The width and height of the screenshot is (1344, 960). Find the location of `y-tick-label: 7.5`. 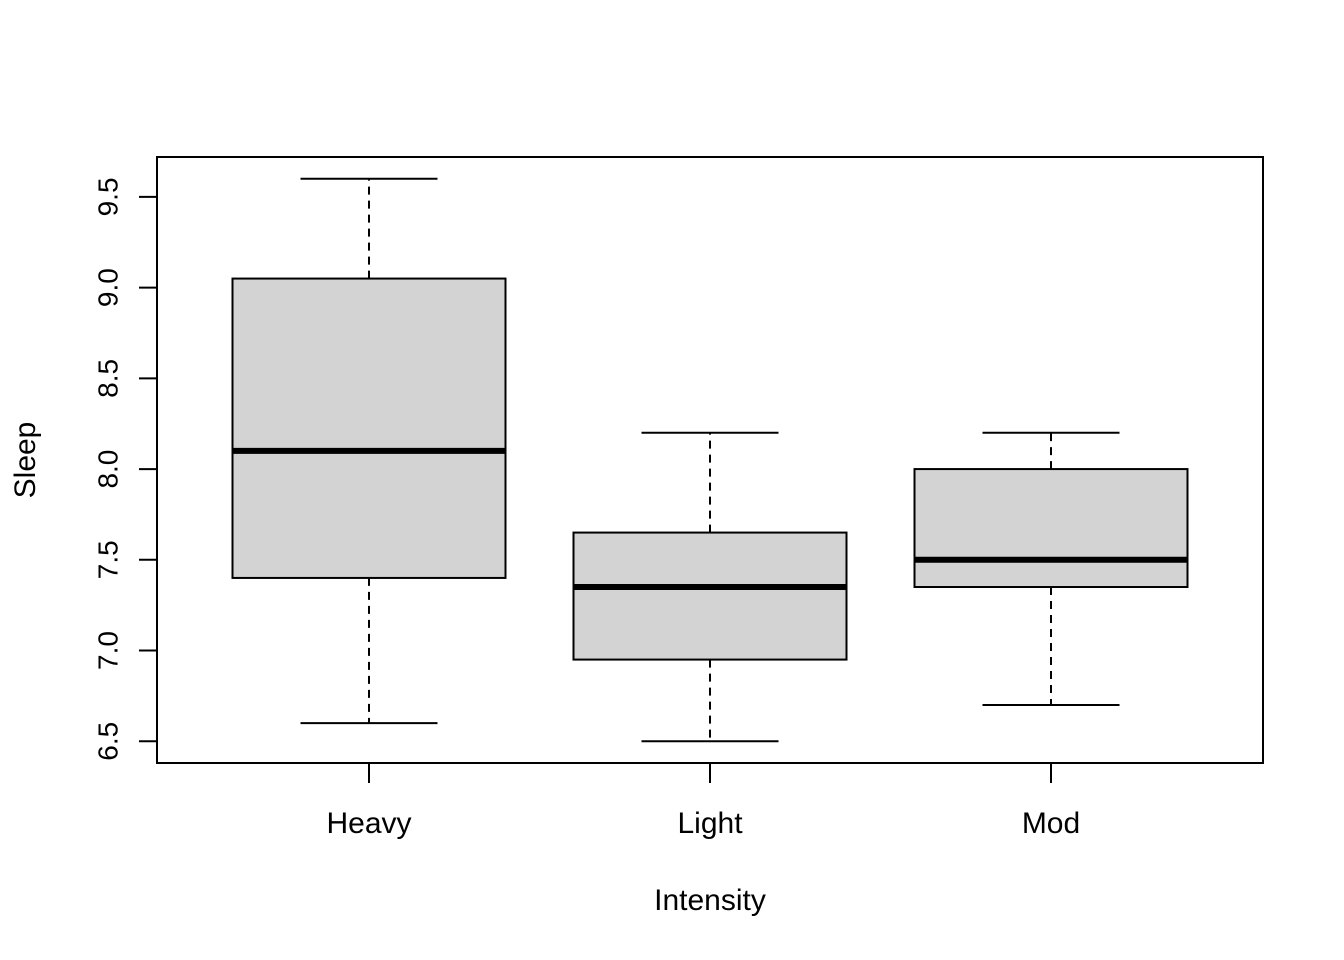

y-tick-label: 7.5 is located at coordinates (107, 559).